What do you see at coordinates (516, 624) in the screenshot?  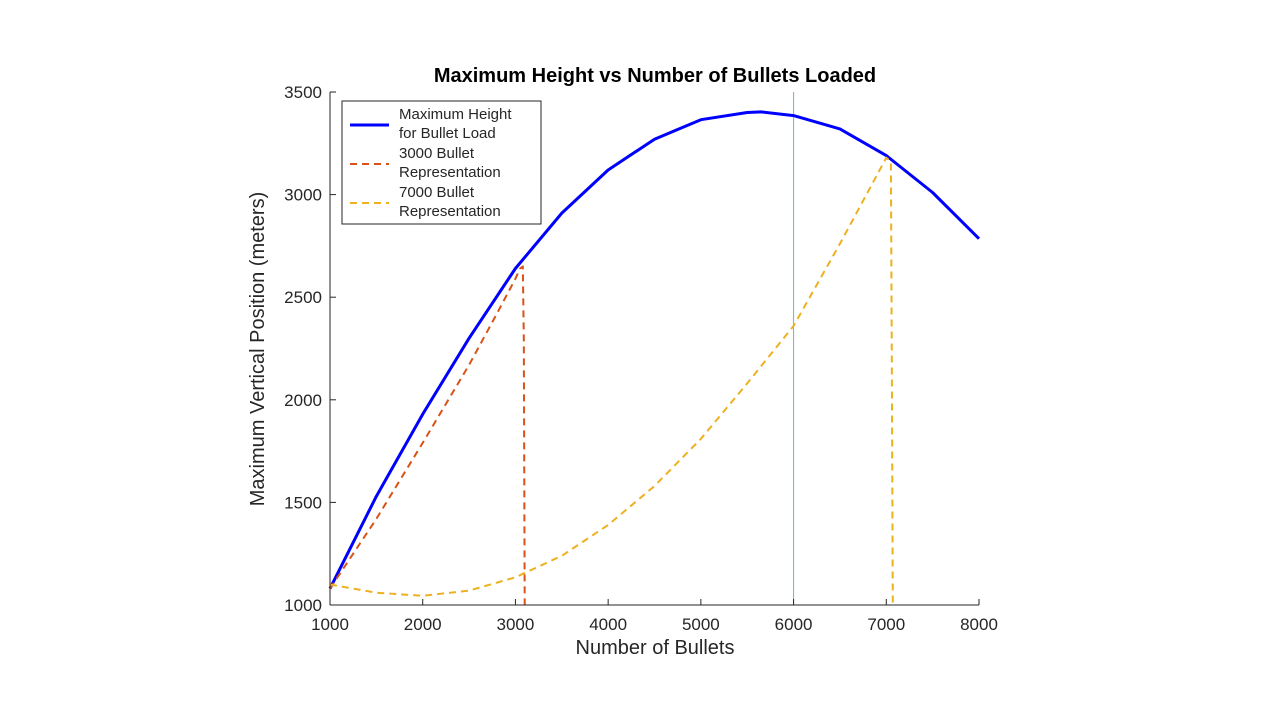 I see `x-tick-label: 3000` at bounding box center [516, 624].